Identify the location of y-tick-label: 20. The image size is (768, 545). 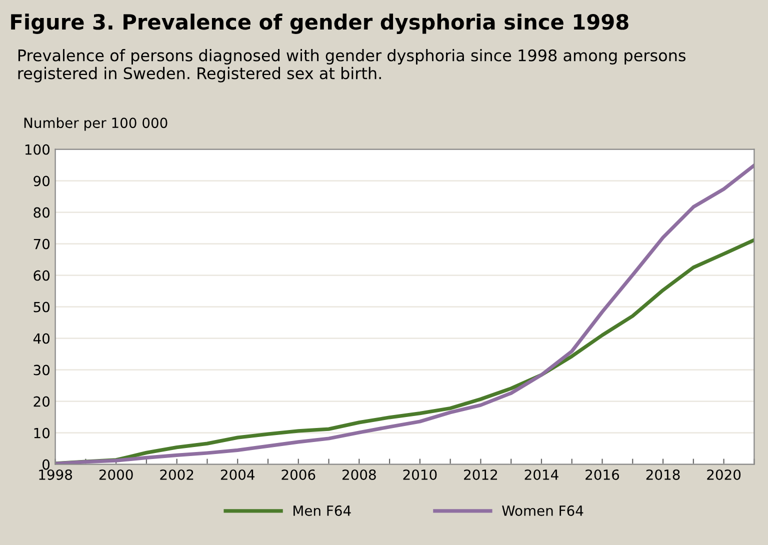
(42, 401).